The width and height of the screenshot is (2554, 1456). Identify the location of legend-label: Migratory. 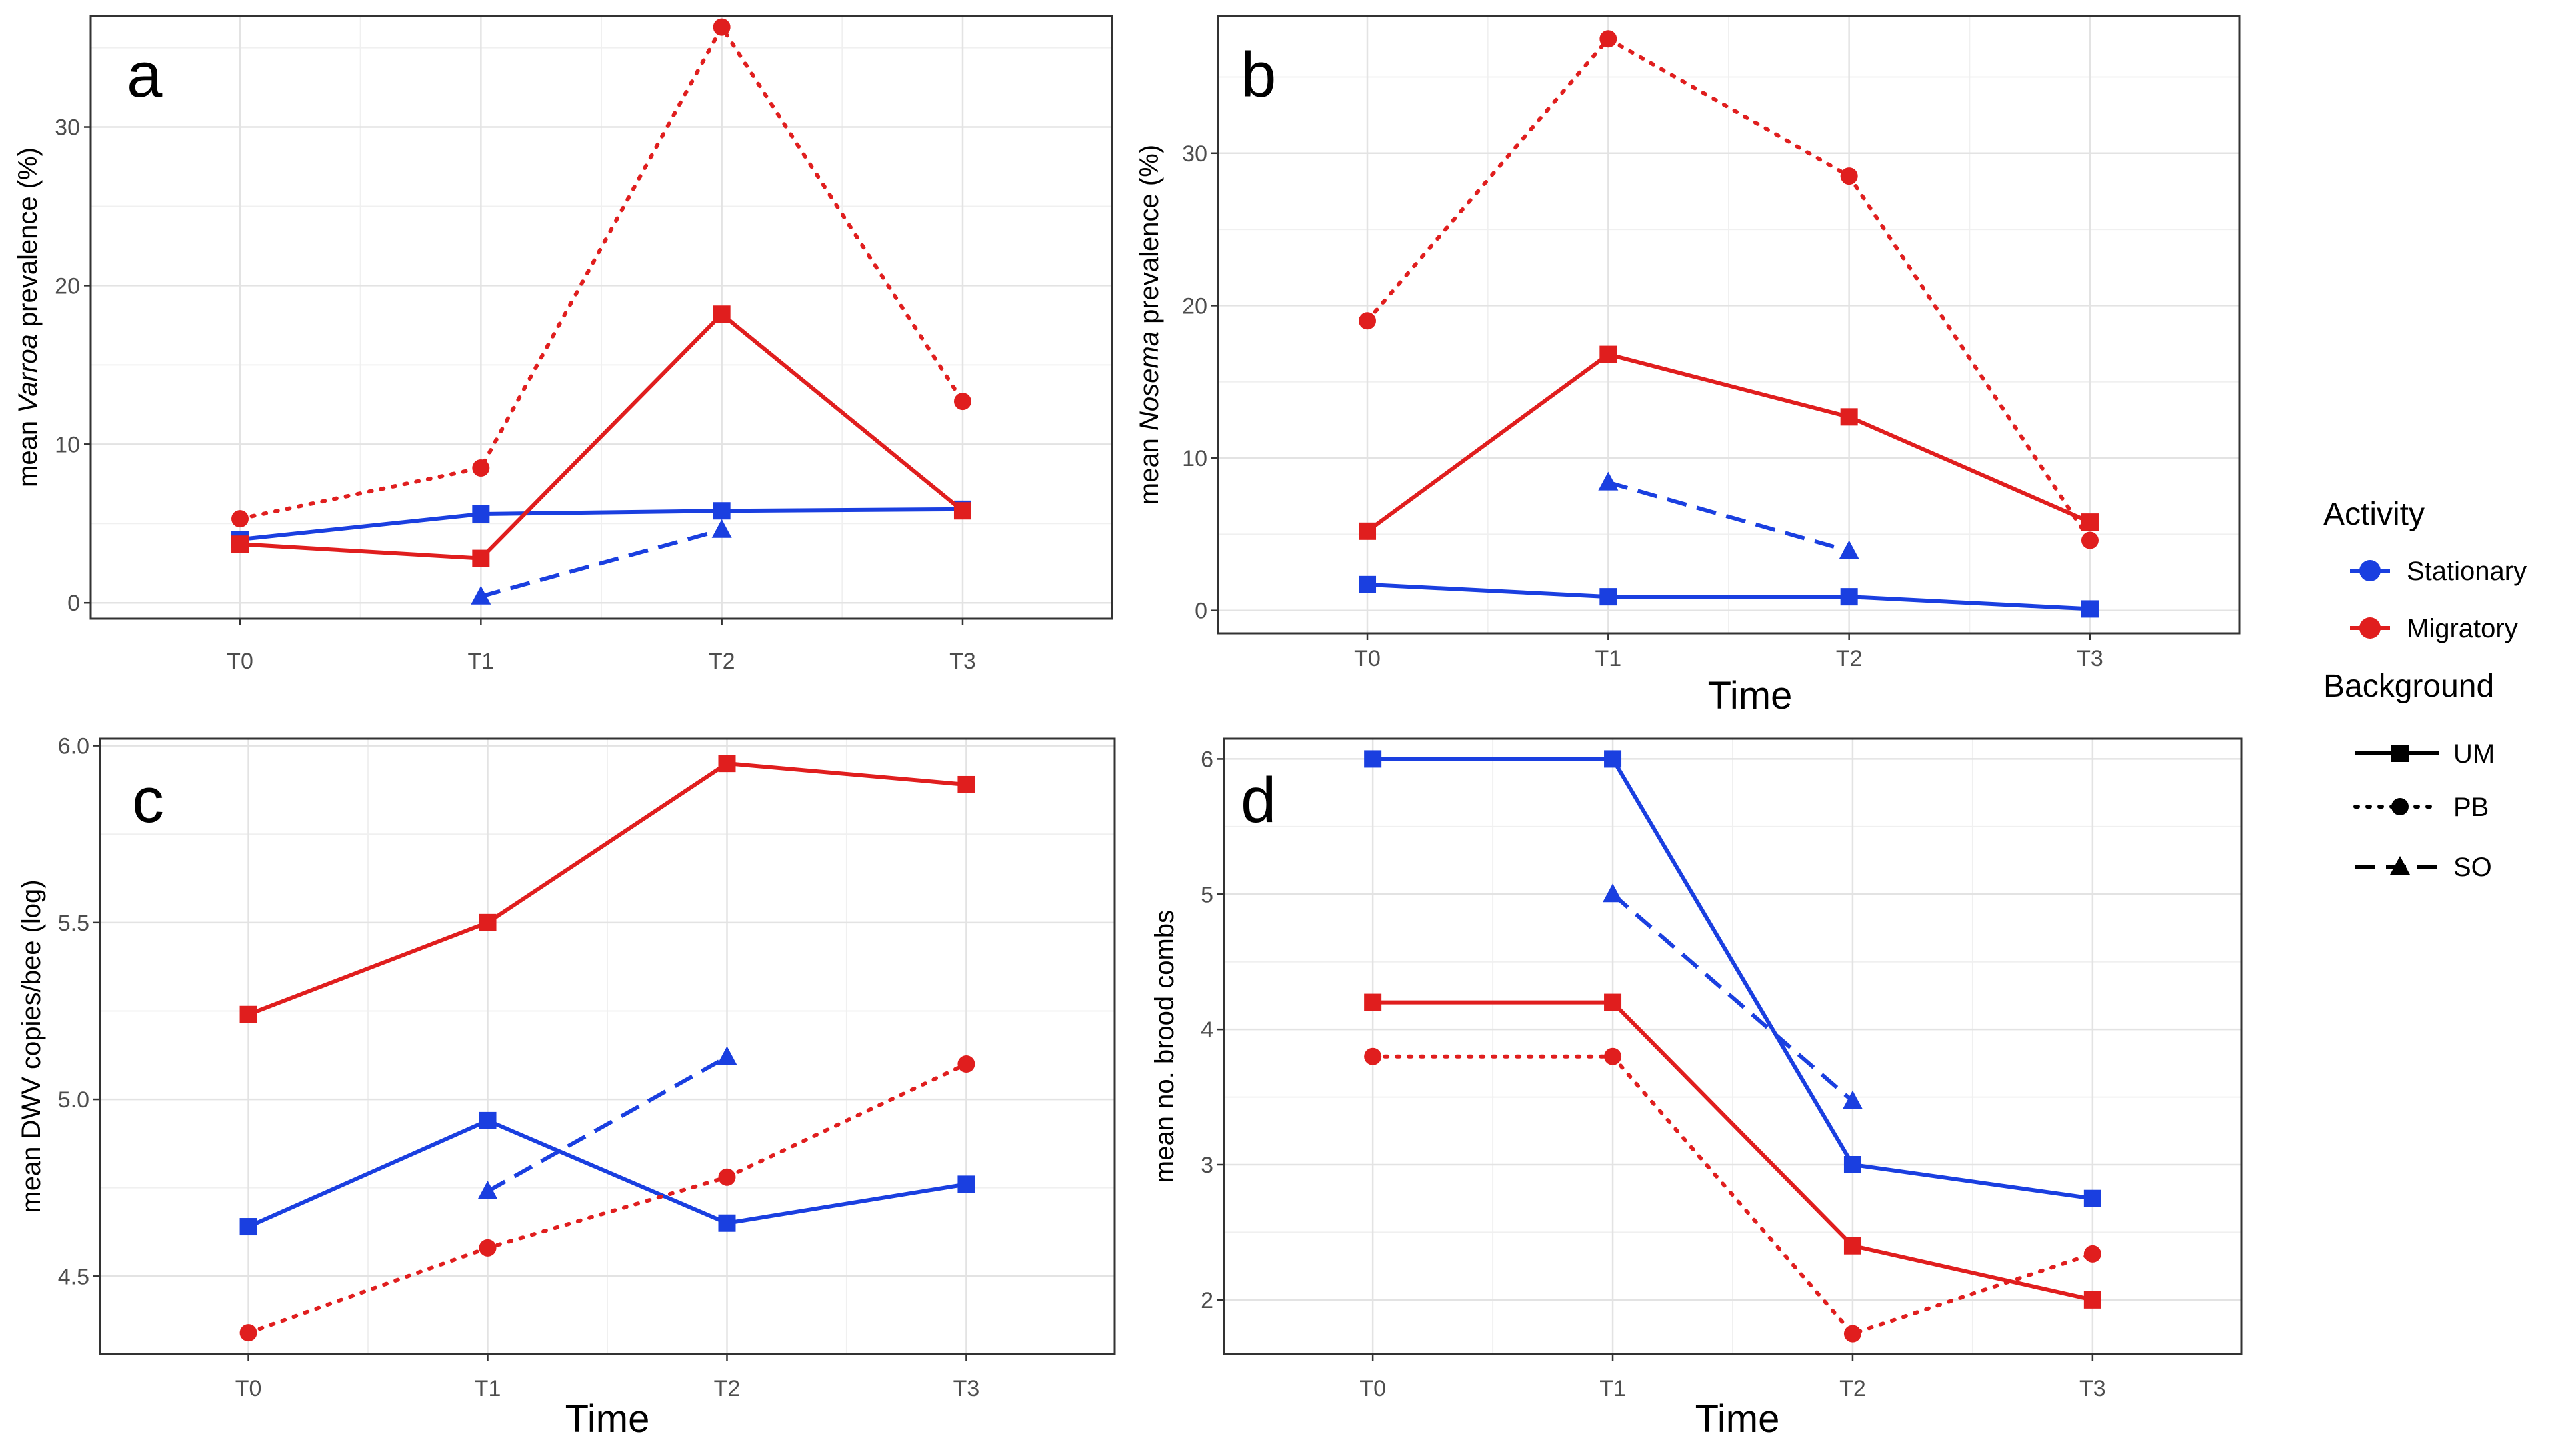
(2462, 628).